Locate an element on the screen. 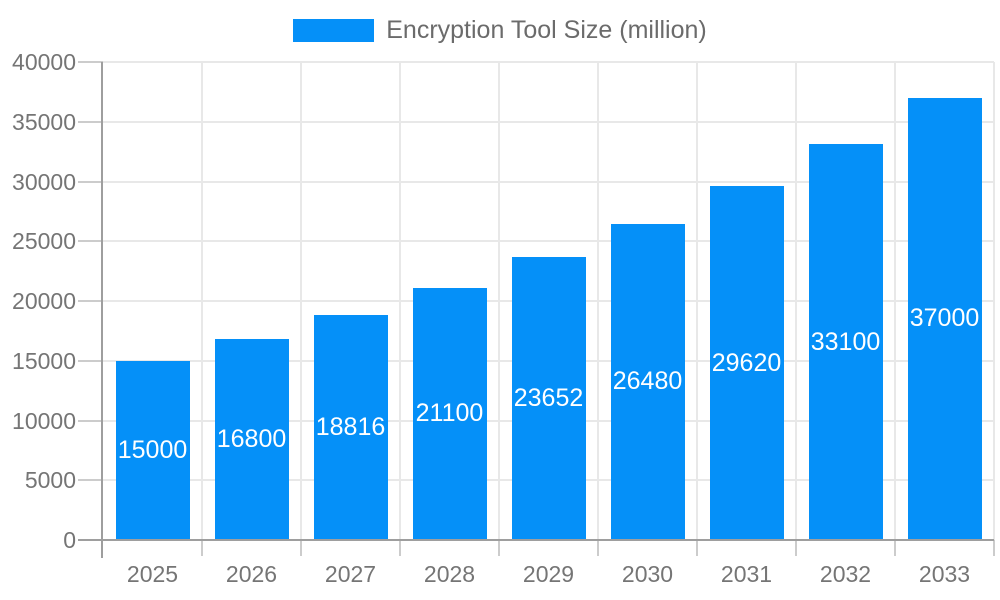 Image resolution: width=1000 pixels, height=600 pixels. bar-2032: 33100 is located at coordinates (845, 342).